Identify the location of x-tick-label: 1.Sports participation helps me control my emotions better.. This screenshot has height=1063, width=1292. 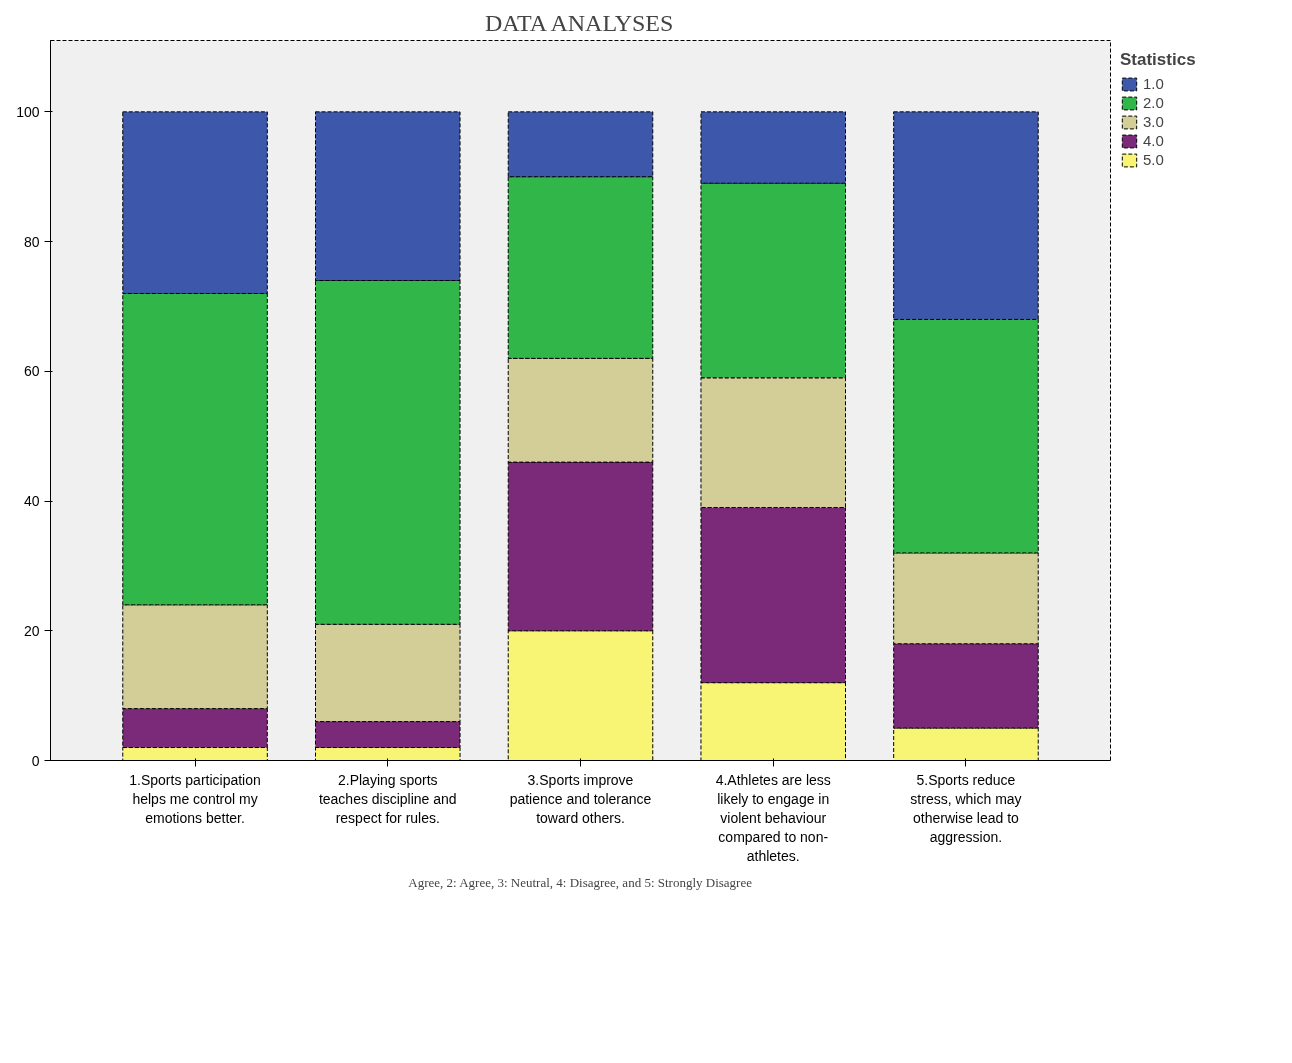
(195, 798).